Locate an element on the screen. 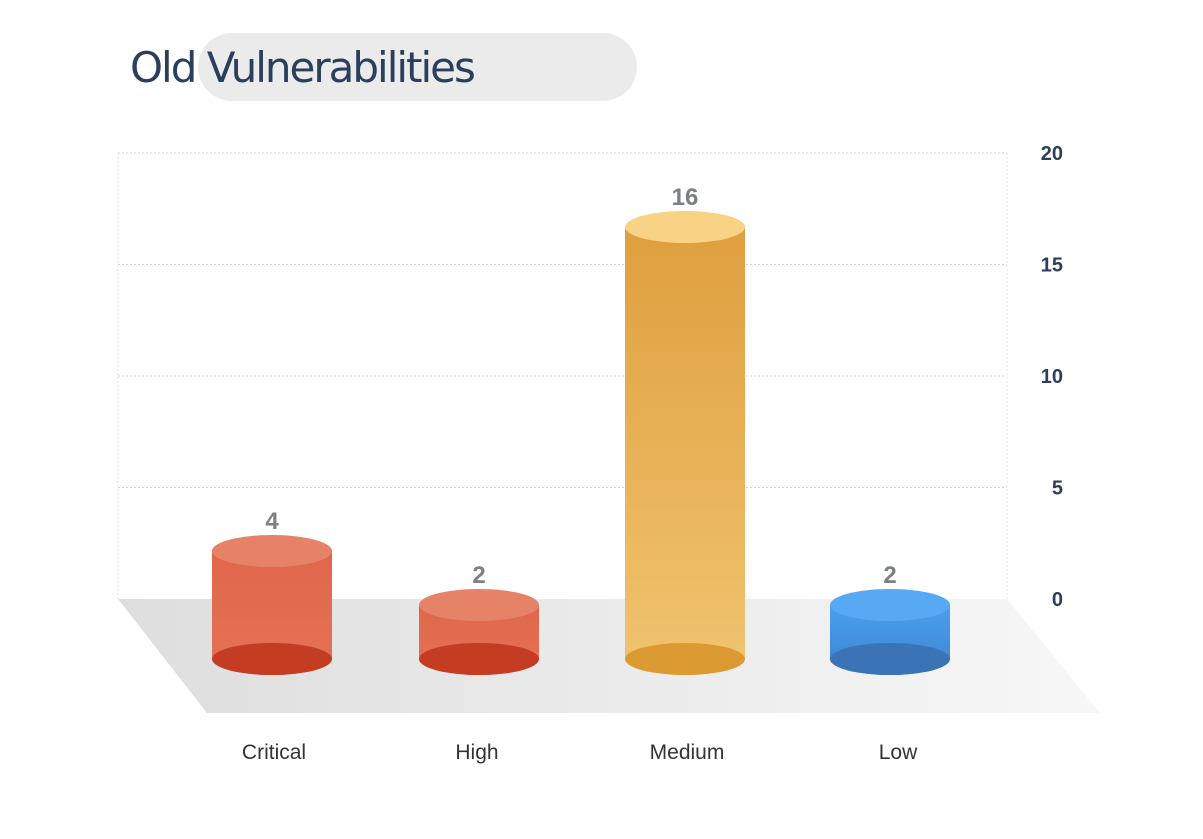 The height and width of the screenshot is (839, 1203). y-tick-label: 10 is located at coordinates (1052, 377).